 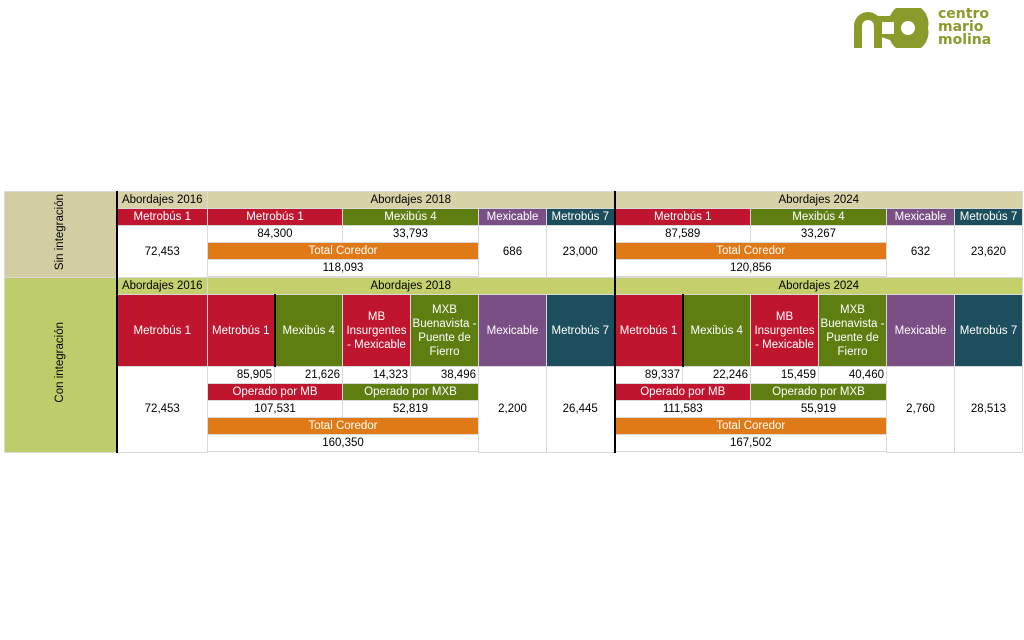 I want to click on logo-line-1: centro, so click(x=963, y=14).